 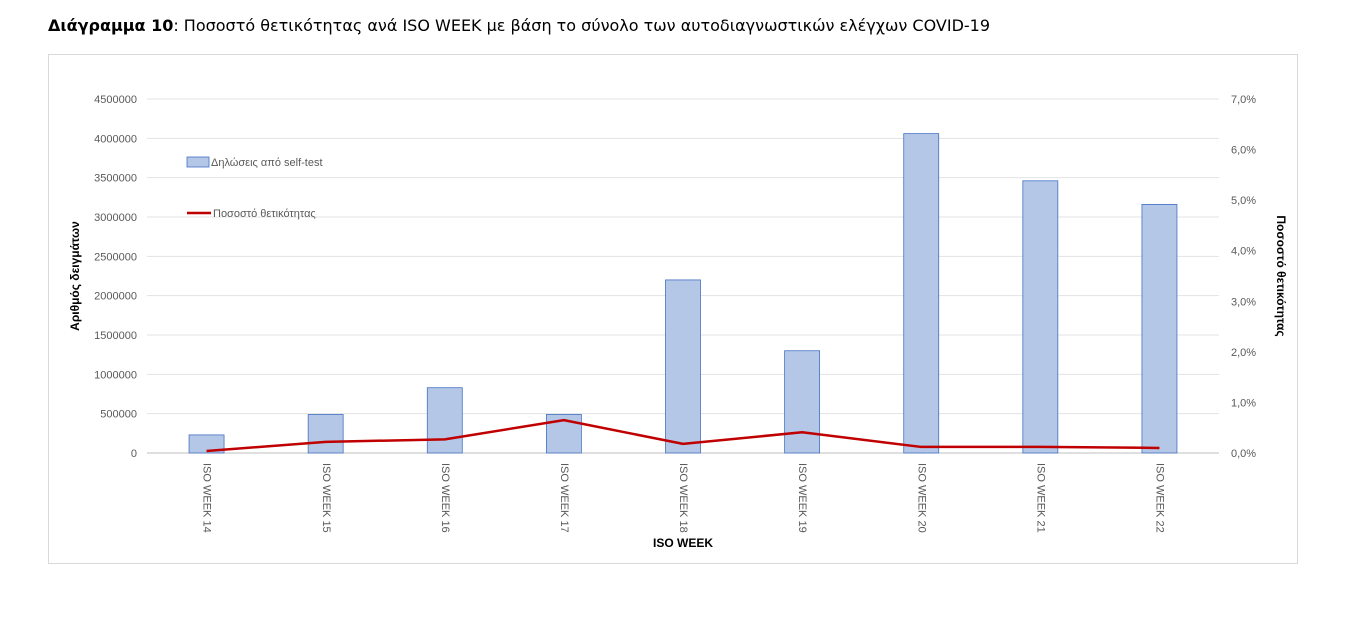 What do you see at coordinates (1243, 302) in the screenshot?
I see `y2-tick-label: 3,0%` at bounding box center [1243, 302].